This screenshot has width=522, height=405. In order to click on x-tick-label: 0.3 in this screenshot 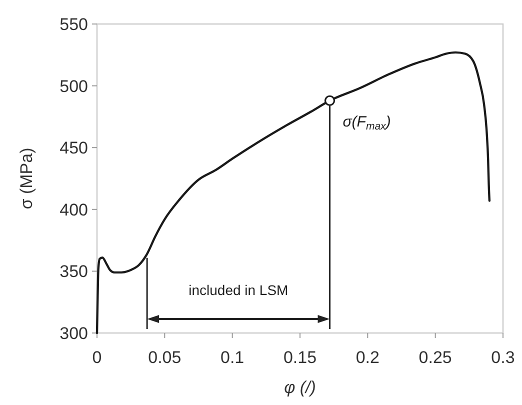, I will do `click(503, 357)`.